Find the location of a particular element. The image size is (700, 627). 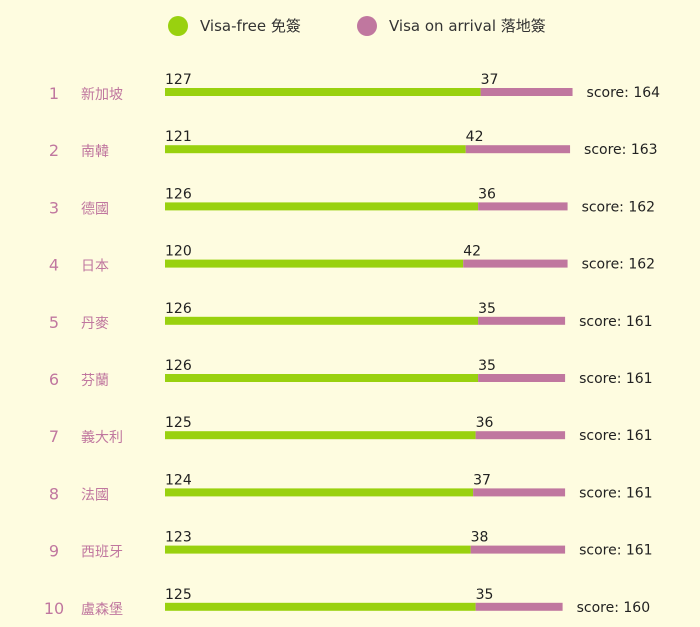

visa-free-value-label: 127 is located at coordinates (178, 80).